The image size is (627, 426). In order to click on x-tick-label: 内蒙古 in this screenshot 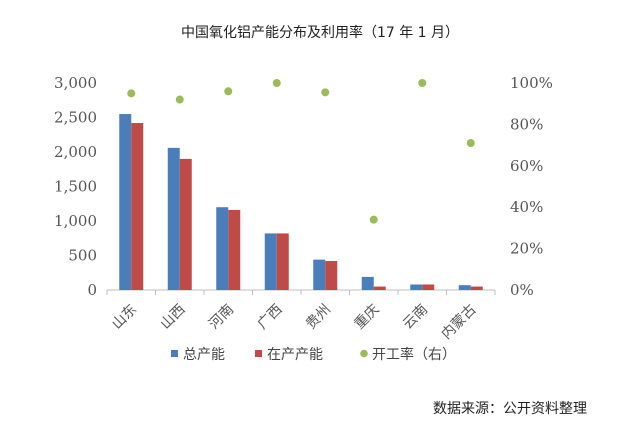, I will do `click(459, 322)`.